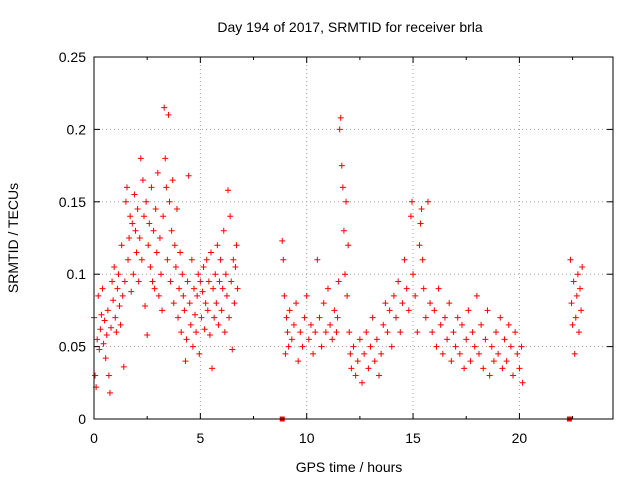 Image resolution: width=640 pixels, height=480 pixels. I want to click on y-tick-label: 0.1, so click(77, 274).